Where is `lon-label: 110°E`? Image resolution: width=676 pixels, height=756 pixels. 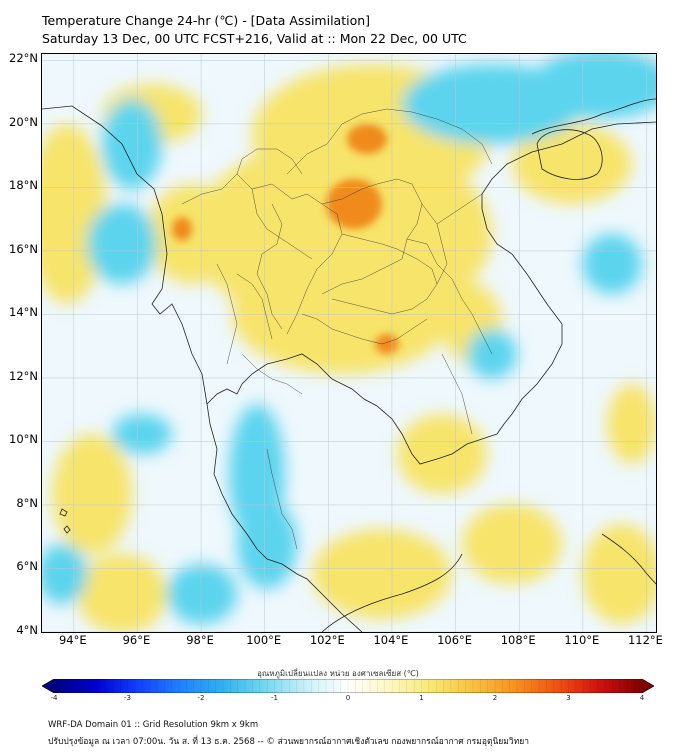
lon-label: 110°E is located at coordinates (582, 640).